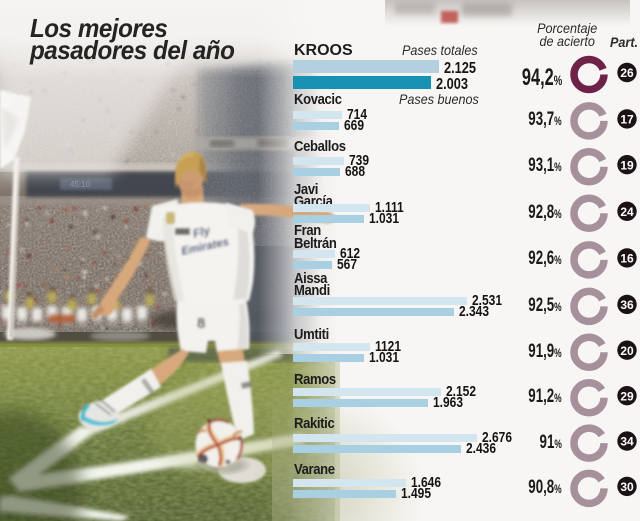 The height and width of the screenshot is (521, 640). I want to click on svg-text: 30, so click(627, 487).